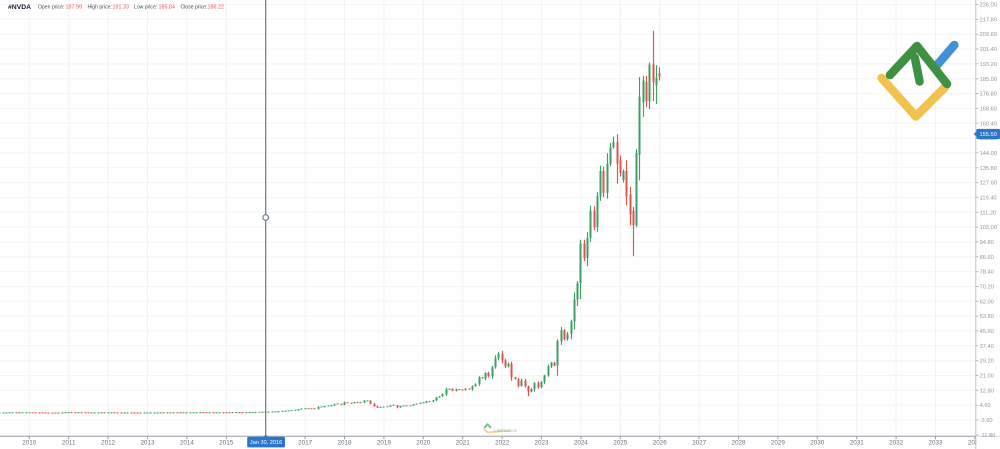 The height and width of the screenshot is (449, 1000). Describe the element at coordinates (988, 184) in the screenshot. I see `svg-text: 127.60` at that location.